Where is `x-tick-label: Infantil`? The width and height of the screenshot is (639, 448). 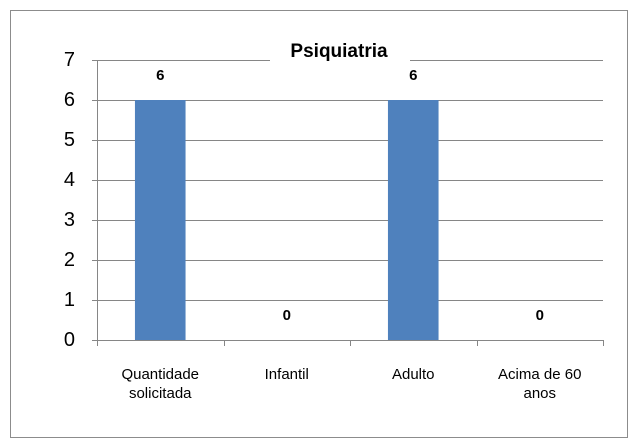 x-tick-label: Infantil is located at coordinates (286, 374).